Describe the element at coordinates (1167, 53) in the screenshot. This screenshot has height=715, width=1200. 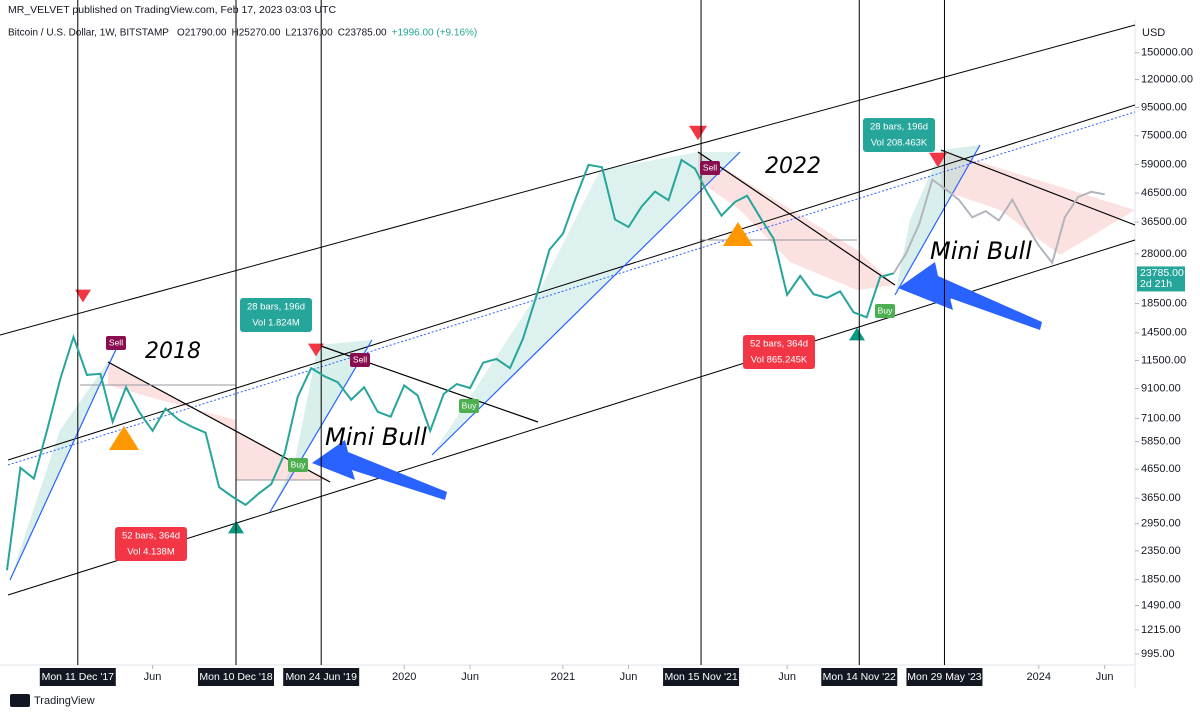
I see `y-tick-label: 150000.00` at that location.